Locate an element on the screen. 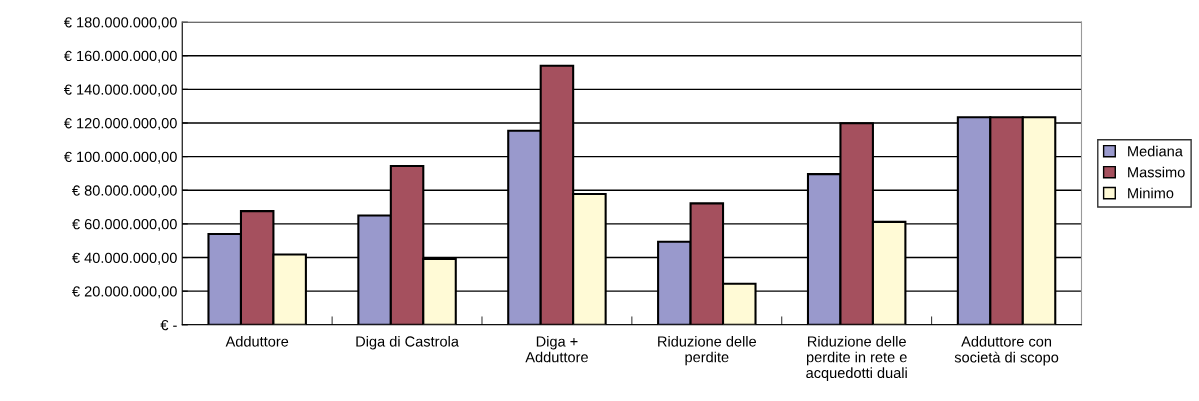 This screenshot has width=1199, height=401. y-tick-label: € 140.000.000,00 is located at coordinates (120, 90).